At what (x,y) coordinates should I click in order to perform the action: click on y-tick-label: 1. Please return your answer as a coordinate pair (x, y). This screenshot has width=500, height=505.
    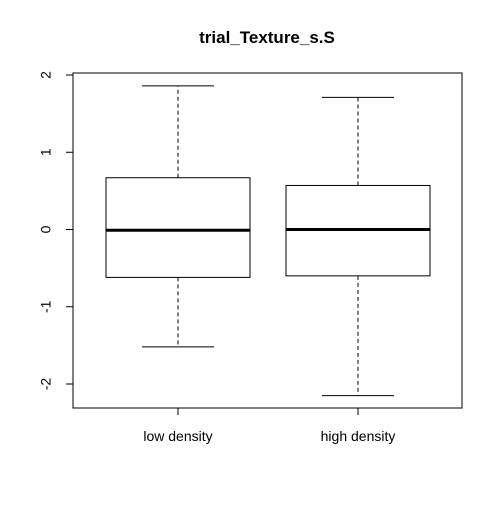
    Looking at the image, I should click on (46, 152).